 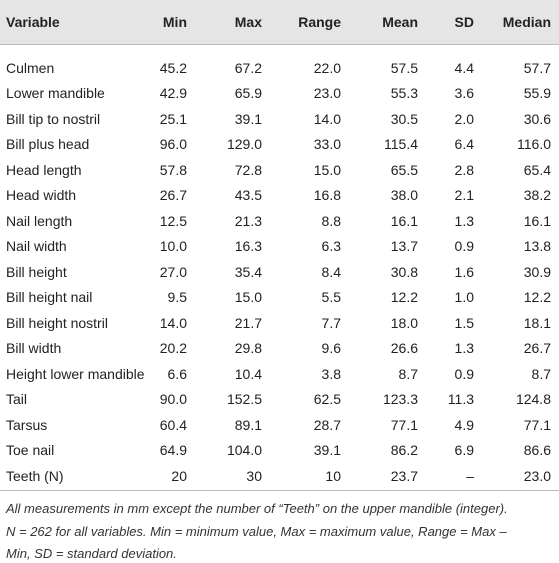 I want to click on table-cell: 2.8, so click(x=464, y=169).